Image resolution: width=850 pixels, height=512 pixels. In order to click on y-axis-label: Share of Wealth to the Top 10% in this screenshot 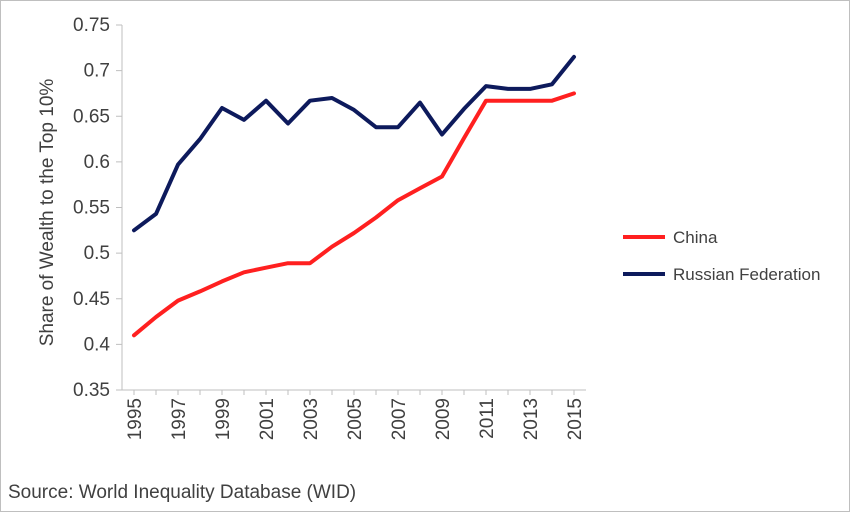, I will do `click(47, 213)`.